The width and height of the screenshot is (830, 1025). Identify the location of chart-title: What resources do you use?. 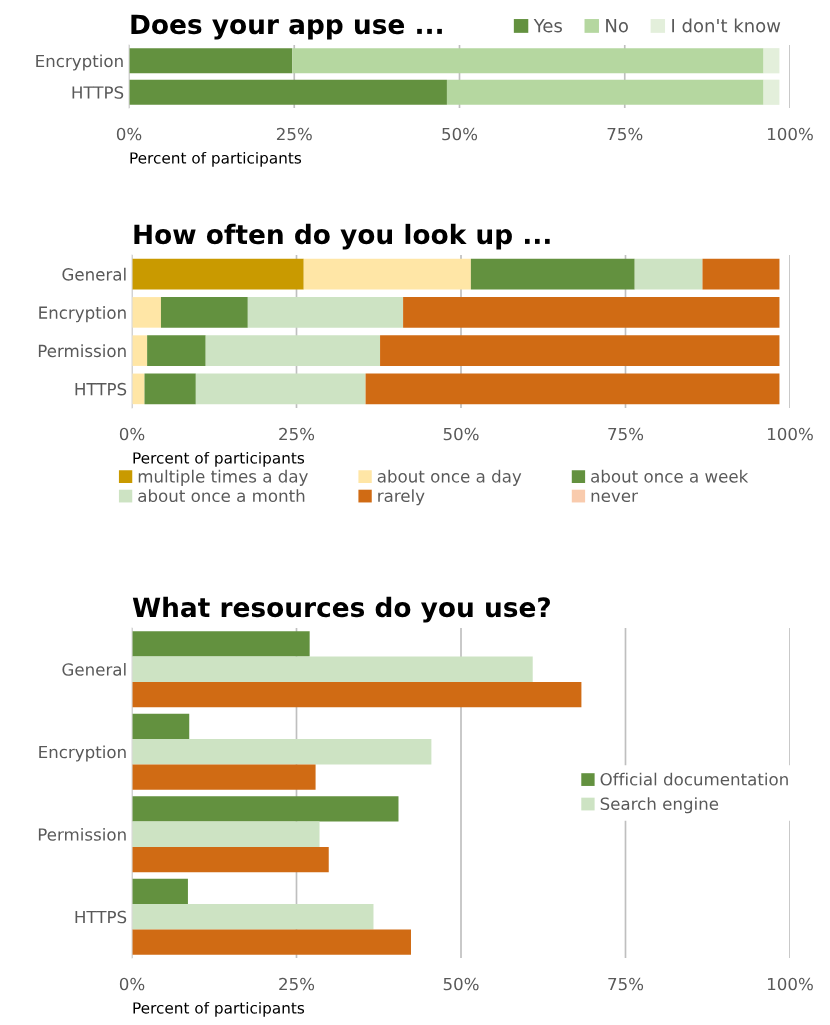
(341, 609).